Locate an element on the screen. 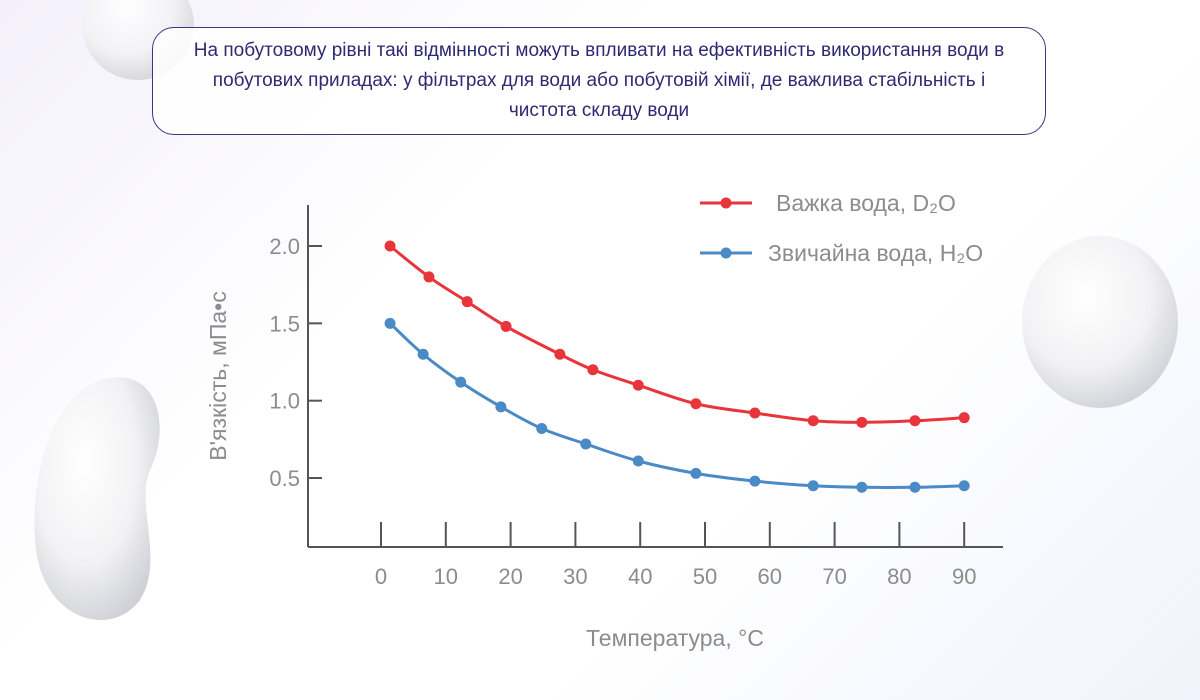 The height and width of the screenshot is (700, 1200). water-drop-right is located at coordinates (1100, 322).